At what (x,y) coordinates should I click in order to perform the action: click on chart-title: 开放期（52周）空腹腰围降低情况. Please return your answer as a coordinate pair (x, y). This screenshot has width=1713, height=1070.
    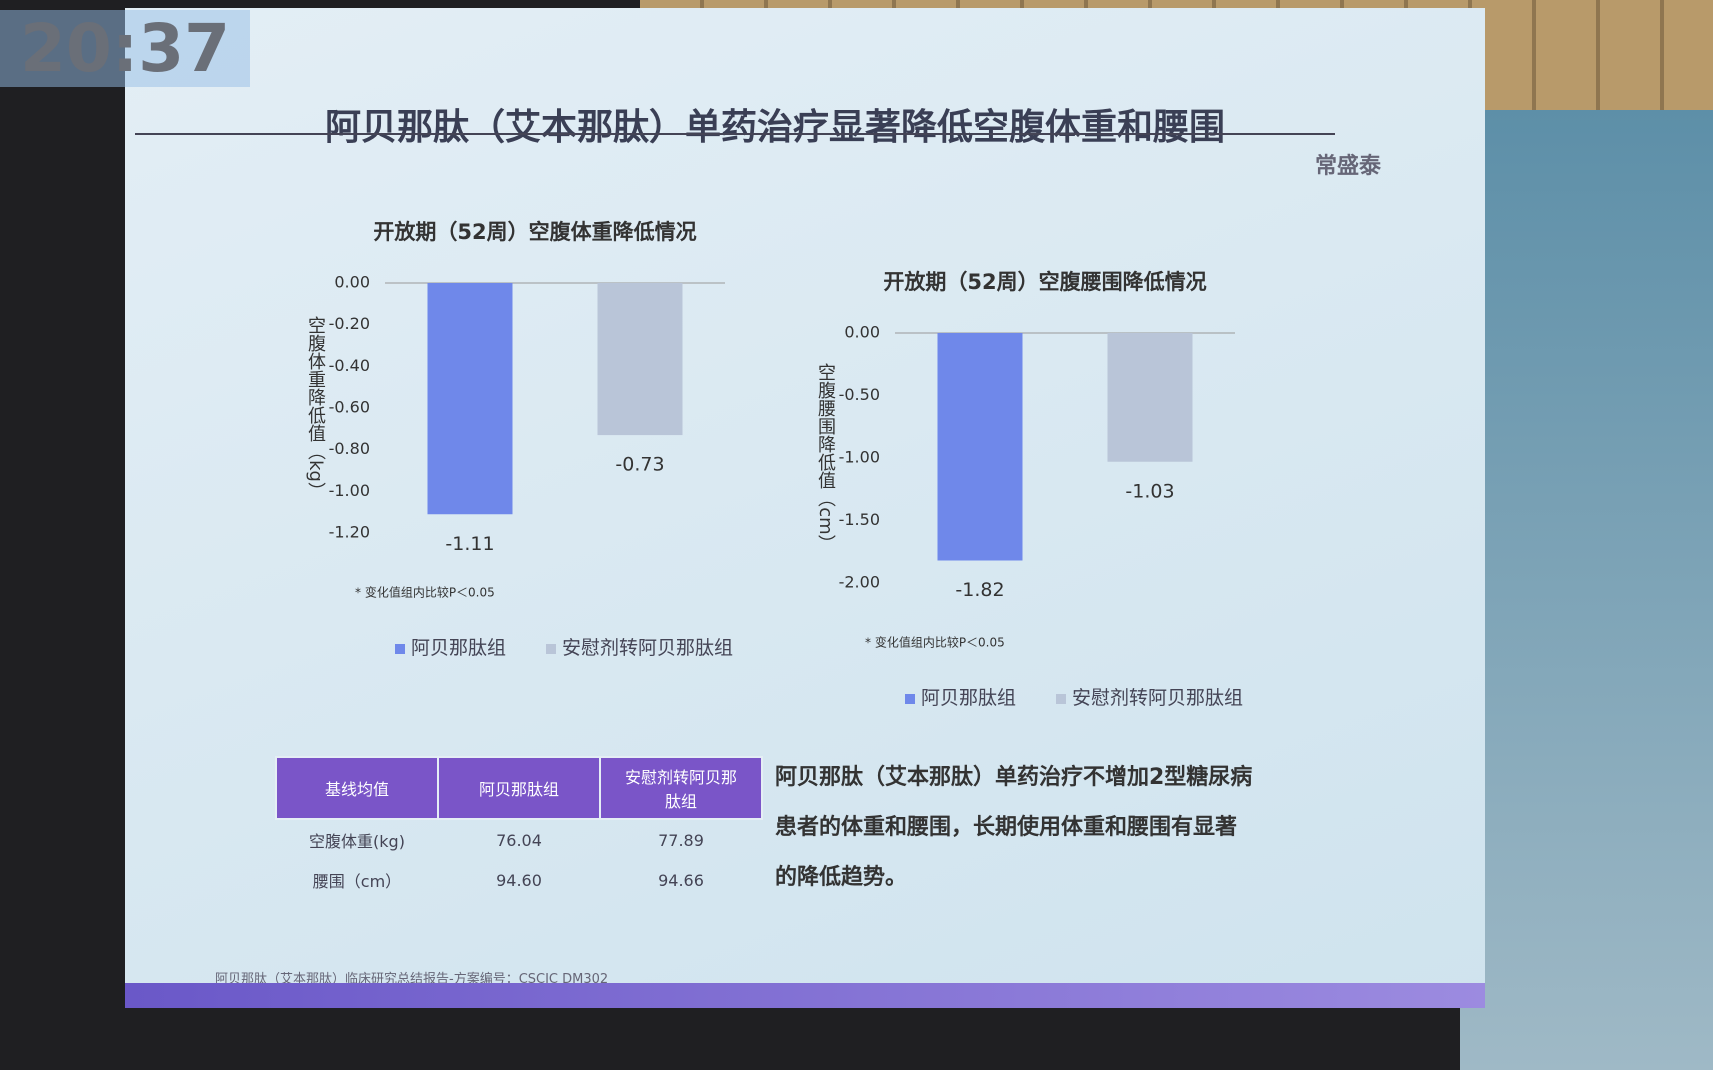
    Looking at the image, I should click on (1044, 282).